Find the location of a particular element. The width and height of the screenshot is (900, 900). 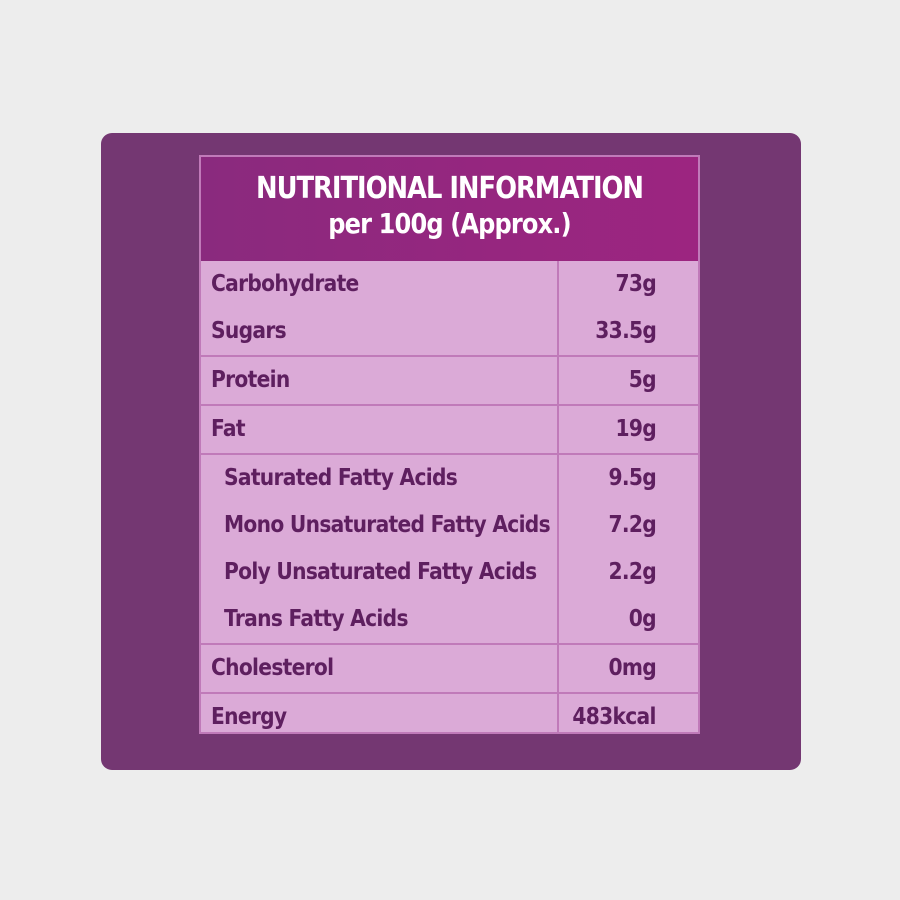

column-divider is located at coordinates (558, 496).